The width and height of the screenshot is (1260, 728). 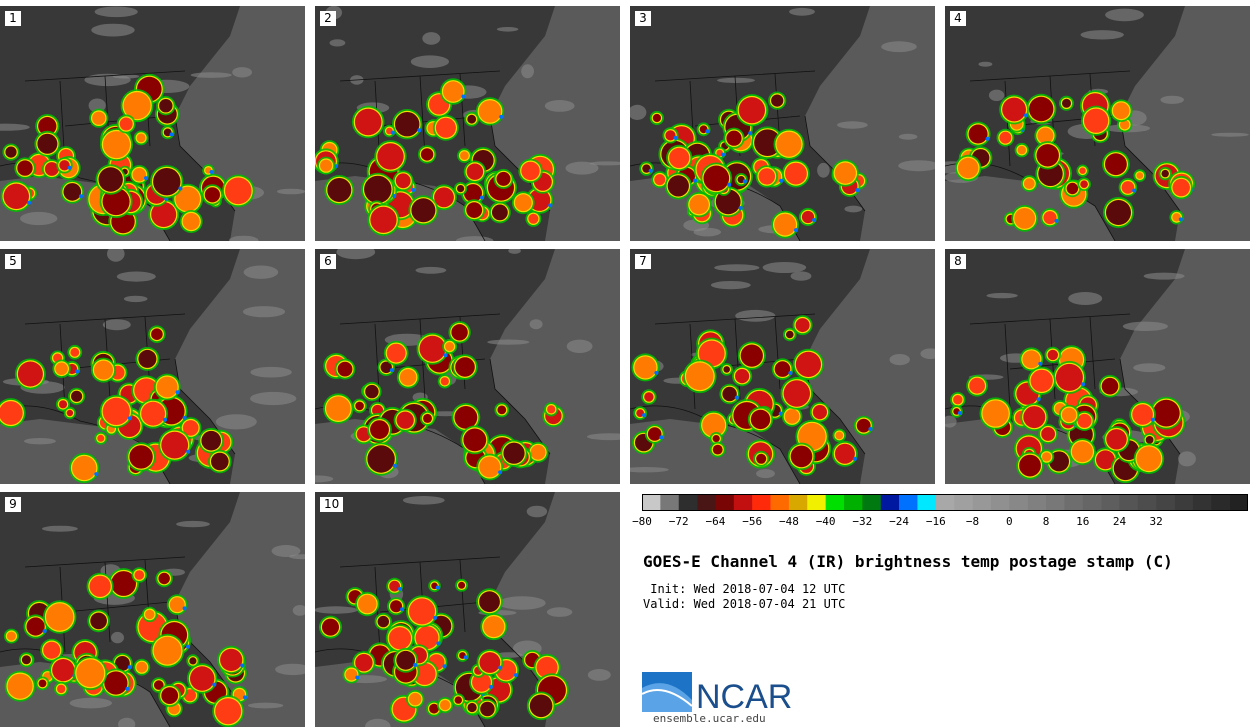 What do you see at coordinates (1156, 521) in the screenshot?
I see `colorbar-tick-label: 32` at bounding box center [1156, 521].